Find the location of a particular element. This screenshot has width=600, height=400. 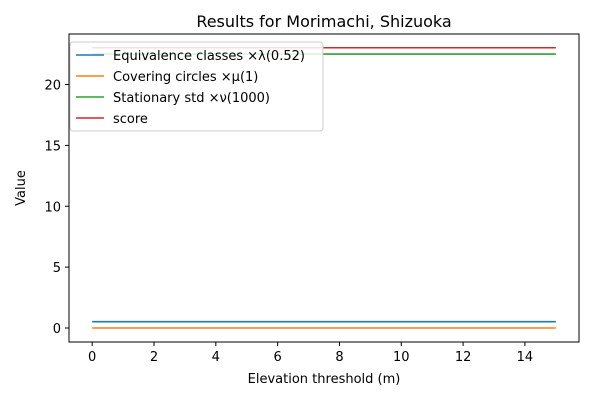

y-tick-label-3: 15 is located at coordinates (52, 146).